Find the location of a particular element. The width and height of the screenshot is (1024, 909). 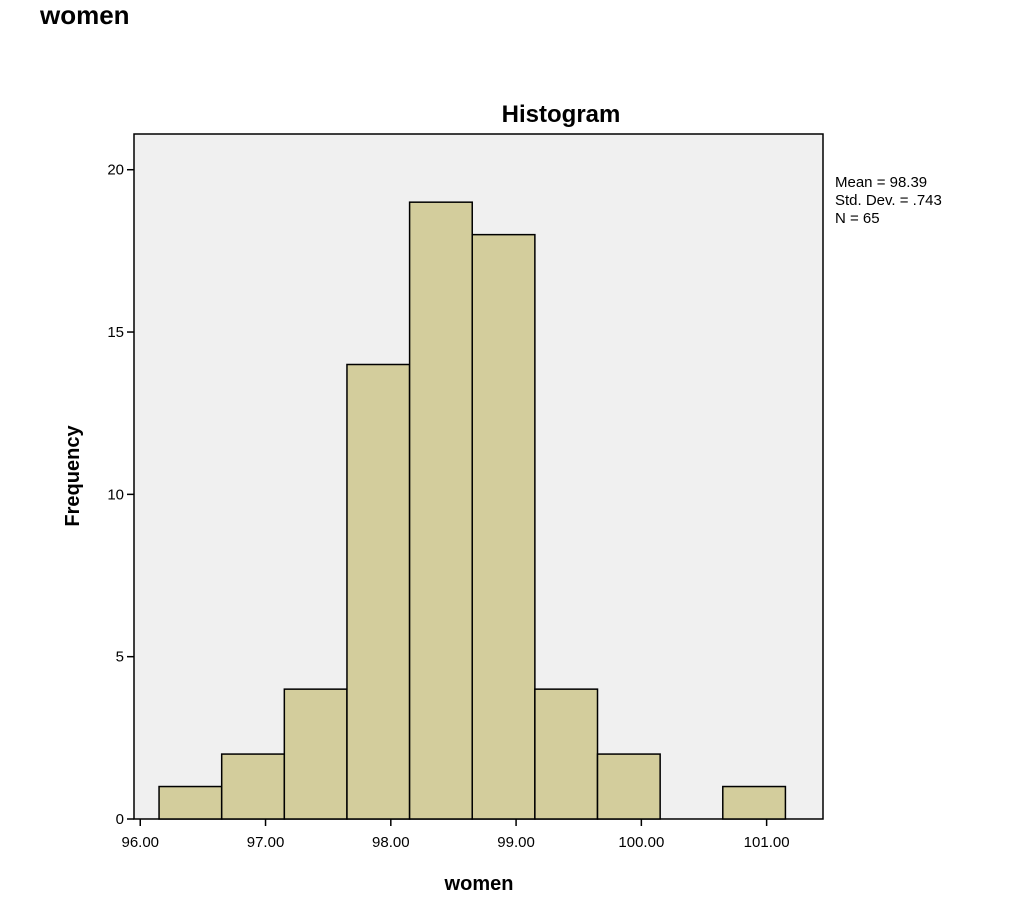

x-tick-label: 97.00 is located at coordinates (266, 842).